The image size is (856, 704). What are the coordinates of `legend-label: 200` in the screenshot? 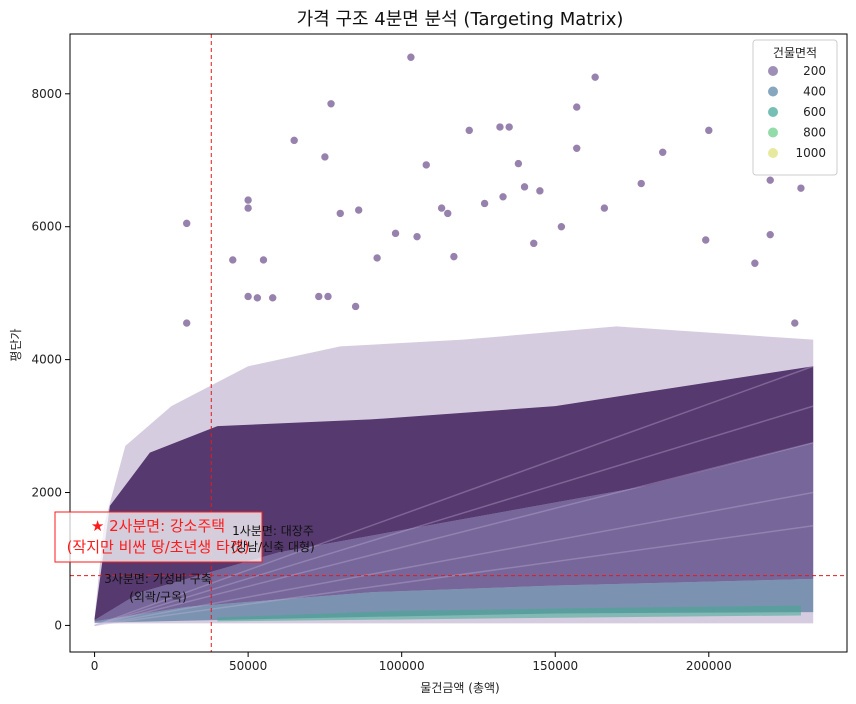 It's located at (814, 71).